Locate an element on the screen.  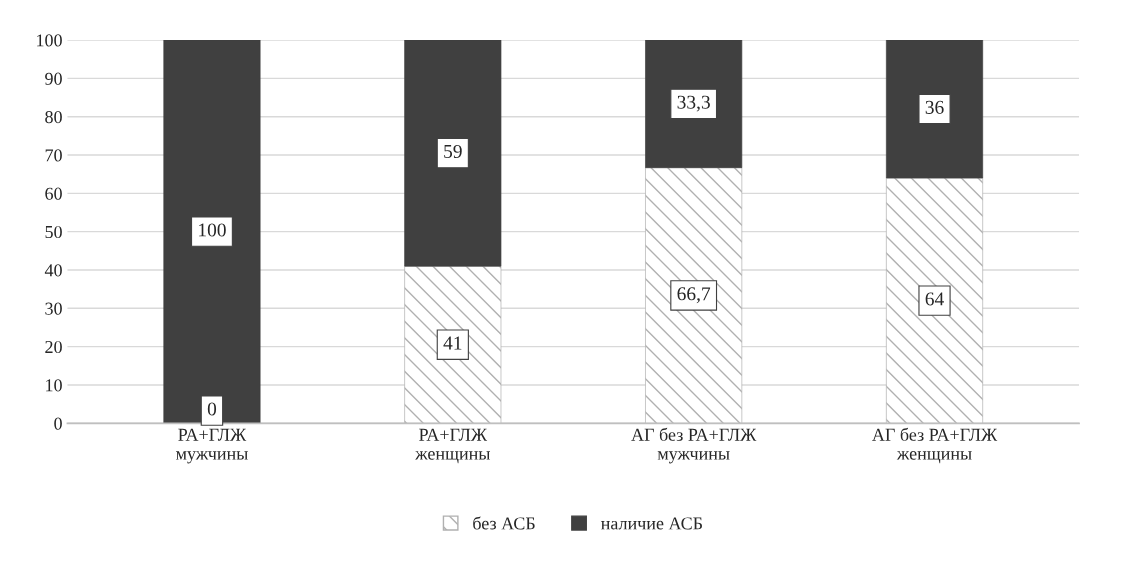
x-tick-label: РА+ГЛЖ мужчины is located at coordinates (211, 446).